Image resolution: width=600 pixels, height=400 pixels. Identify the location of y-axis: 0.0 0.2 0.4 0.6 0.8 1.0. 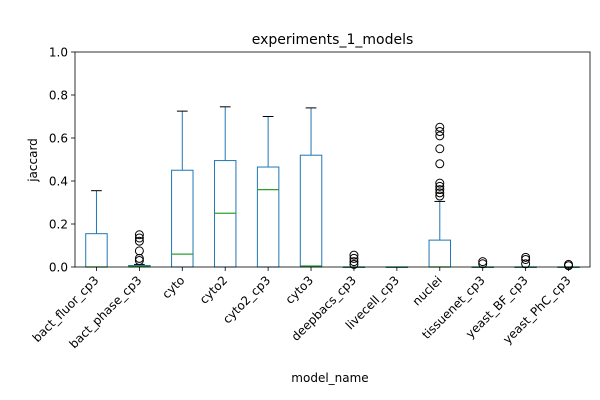
(62, 160).